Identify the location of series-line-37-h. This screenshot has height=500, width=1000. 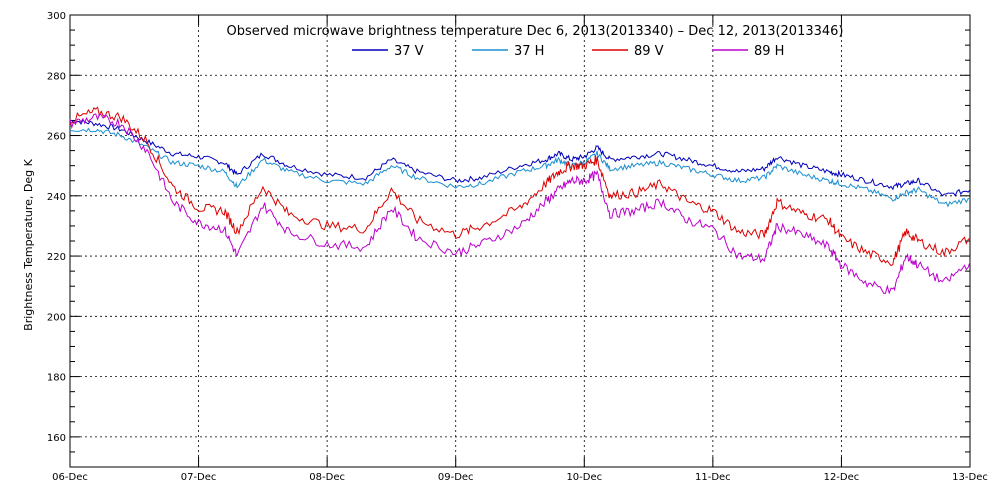
(520, 167).